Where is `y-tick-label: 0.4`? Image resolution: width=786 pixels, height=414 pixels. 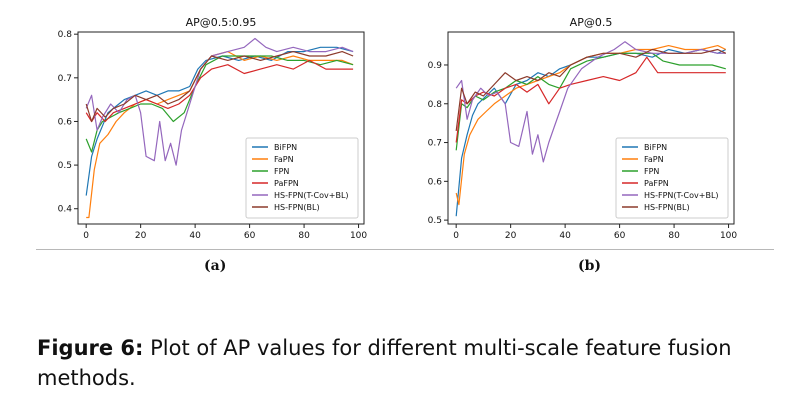 y-tick-label: 0.4 is located at coordinates (65, 210).